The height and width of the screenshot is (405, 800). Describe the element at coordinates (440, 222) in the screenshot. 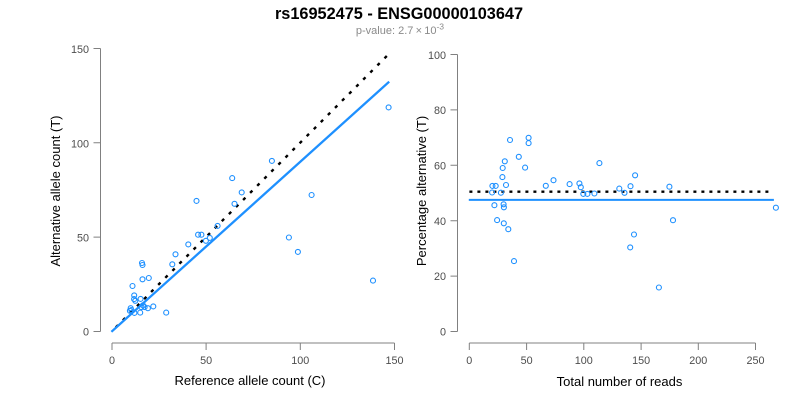

I see `svg-text: 40` at that location.